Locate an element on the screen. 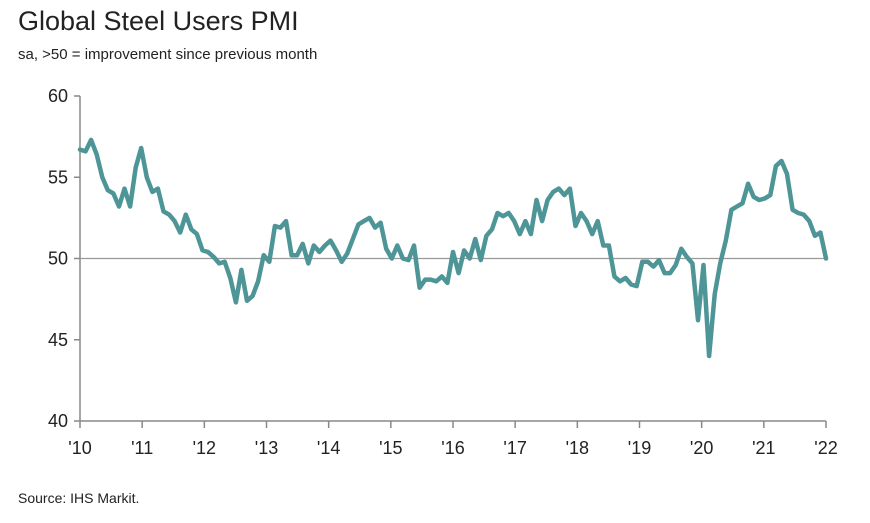 This screenshot has height=523, width=870. x-axis: '10 '11 '12 '13 '14 '15 '16 '17 '18 '19 '20 '21 '22 is located at coordinates (453, 439).